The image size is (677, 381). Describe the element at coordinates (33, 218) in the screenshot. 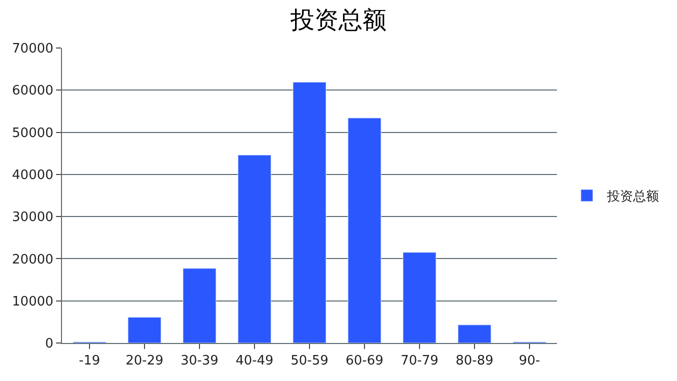

I see `y-tick-label: 30000` at that location.